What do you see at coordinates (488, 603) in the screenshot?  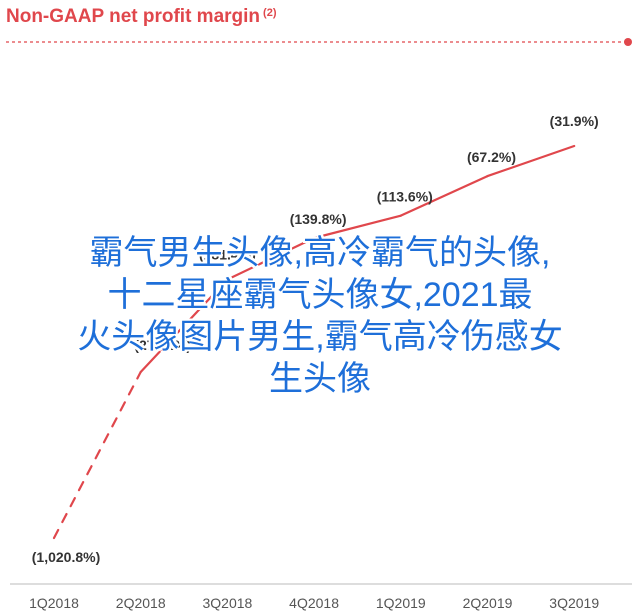 I see `x-tick-label-2Q2019: 2Q2019` at bounding box center [488, 603].